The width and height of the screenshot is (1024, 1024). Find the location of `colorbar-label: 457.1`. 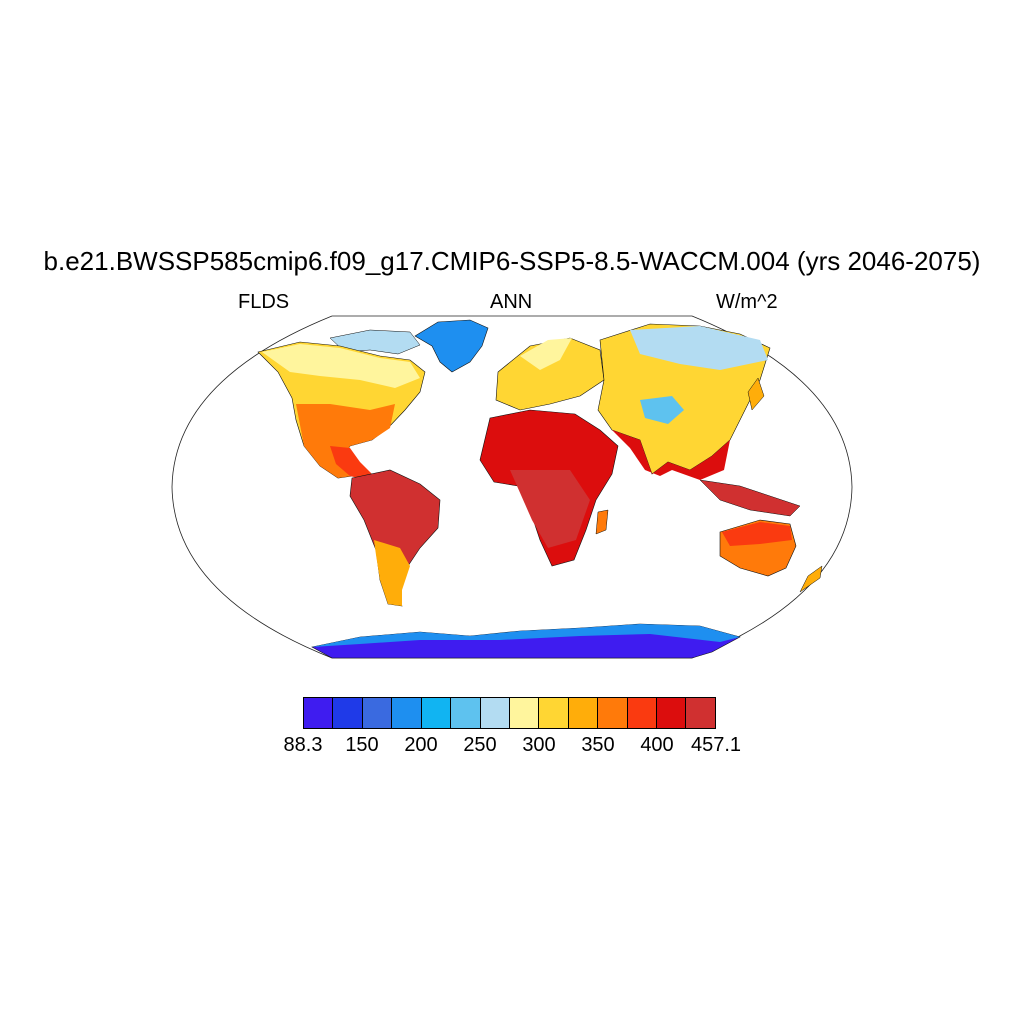

colorbar-label: 457.1 is located at coordinates (716, 745).